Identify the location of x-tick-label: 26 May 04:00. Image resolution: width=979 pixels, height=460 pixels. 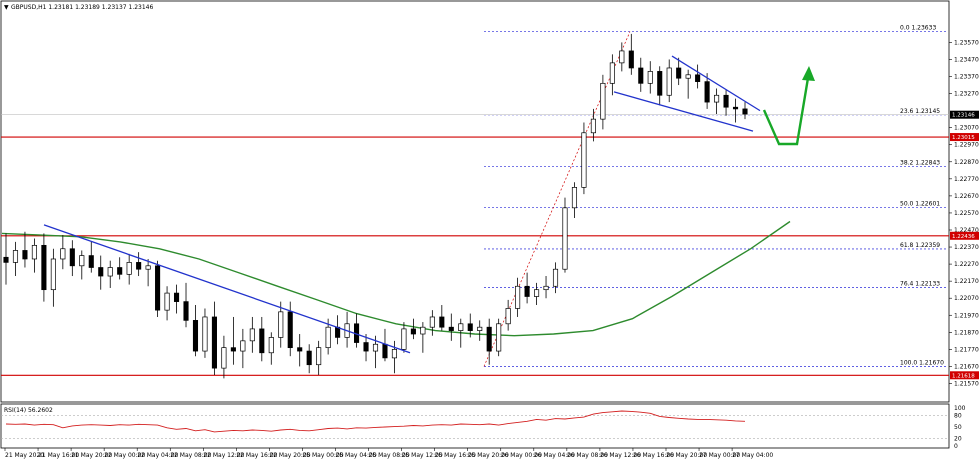
(554, 455).